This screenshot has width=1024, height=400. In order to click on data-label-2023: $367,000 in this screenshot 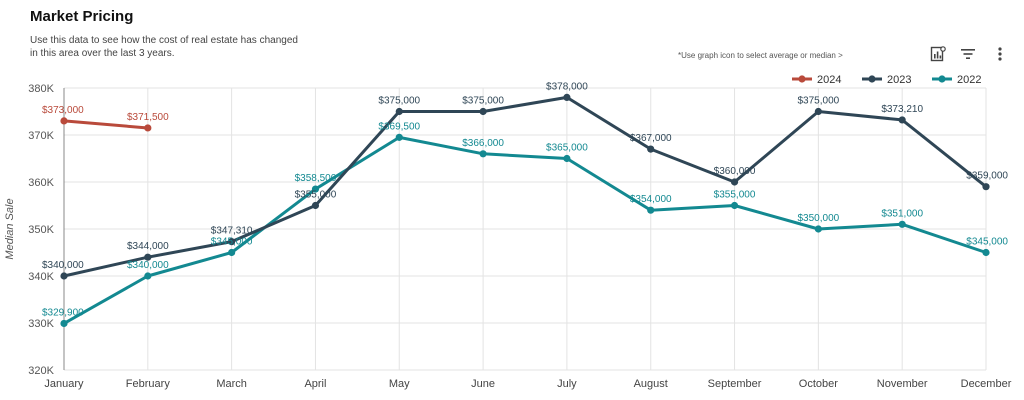, I will do `click(651, 138)`.